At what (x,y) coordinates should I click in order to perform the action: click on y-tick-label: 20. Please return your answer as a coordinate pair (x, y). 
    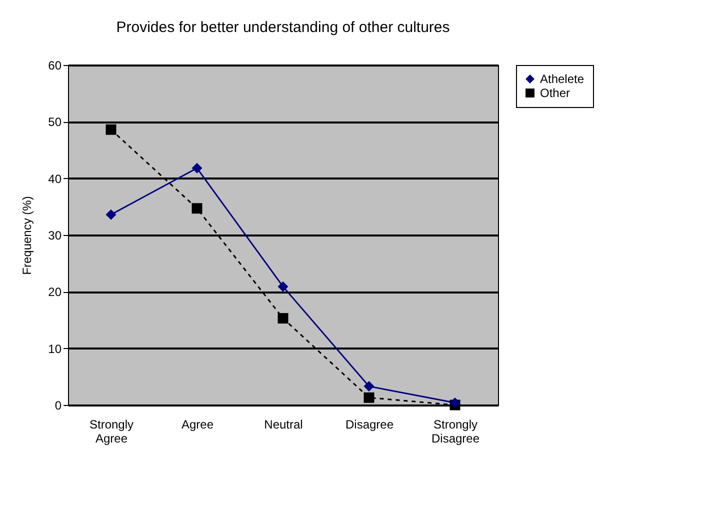
    Looking at the image, I should click on (55, 292).